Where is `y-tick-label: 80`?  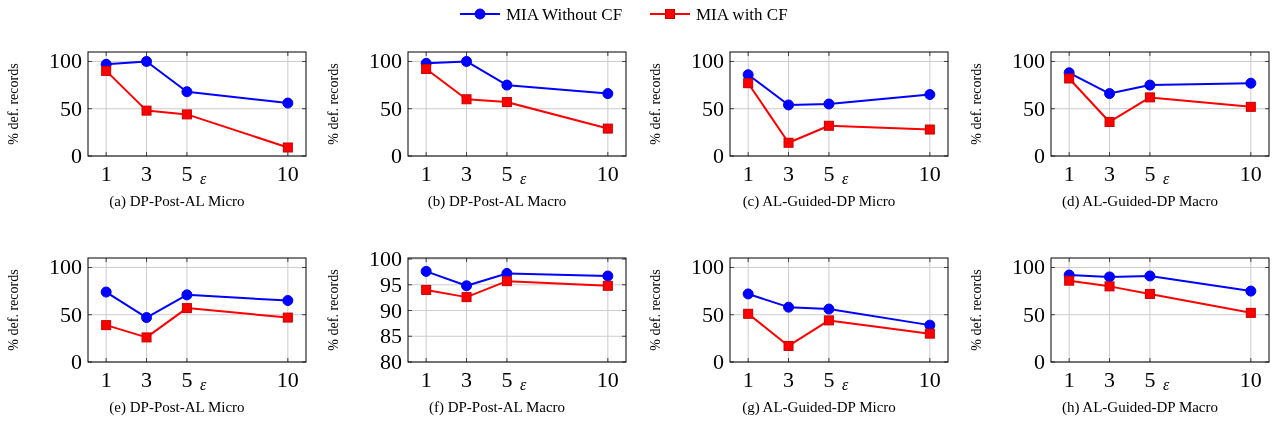 y-tick-label: 80 is located at coordinates (391, 361).